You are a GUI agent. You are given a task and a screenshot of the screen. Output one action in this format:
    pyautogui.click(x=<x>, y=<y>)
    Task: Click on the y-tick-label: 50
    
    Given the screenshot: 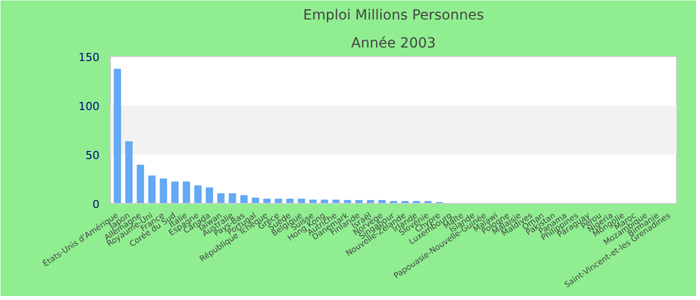 What is the action you would take?
    pyautogui.click(x=93, y=155)
    